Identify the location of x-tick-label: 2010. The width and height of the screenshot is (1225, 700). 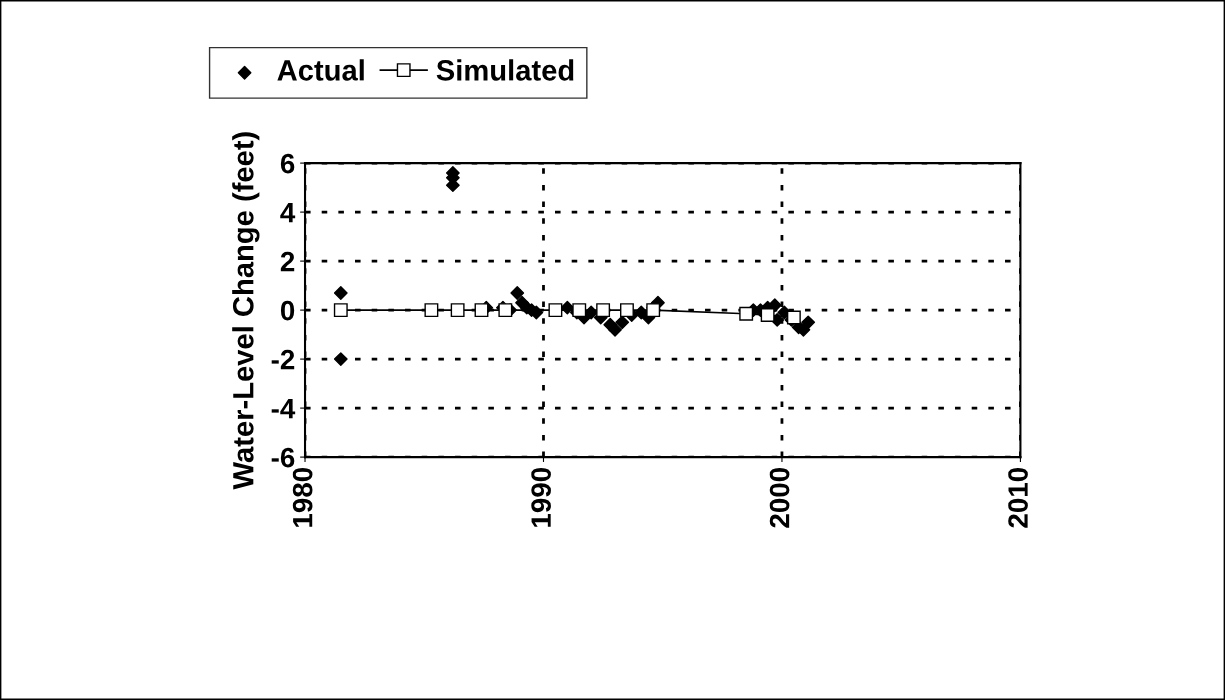
(1018, 497).